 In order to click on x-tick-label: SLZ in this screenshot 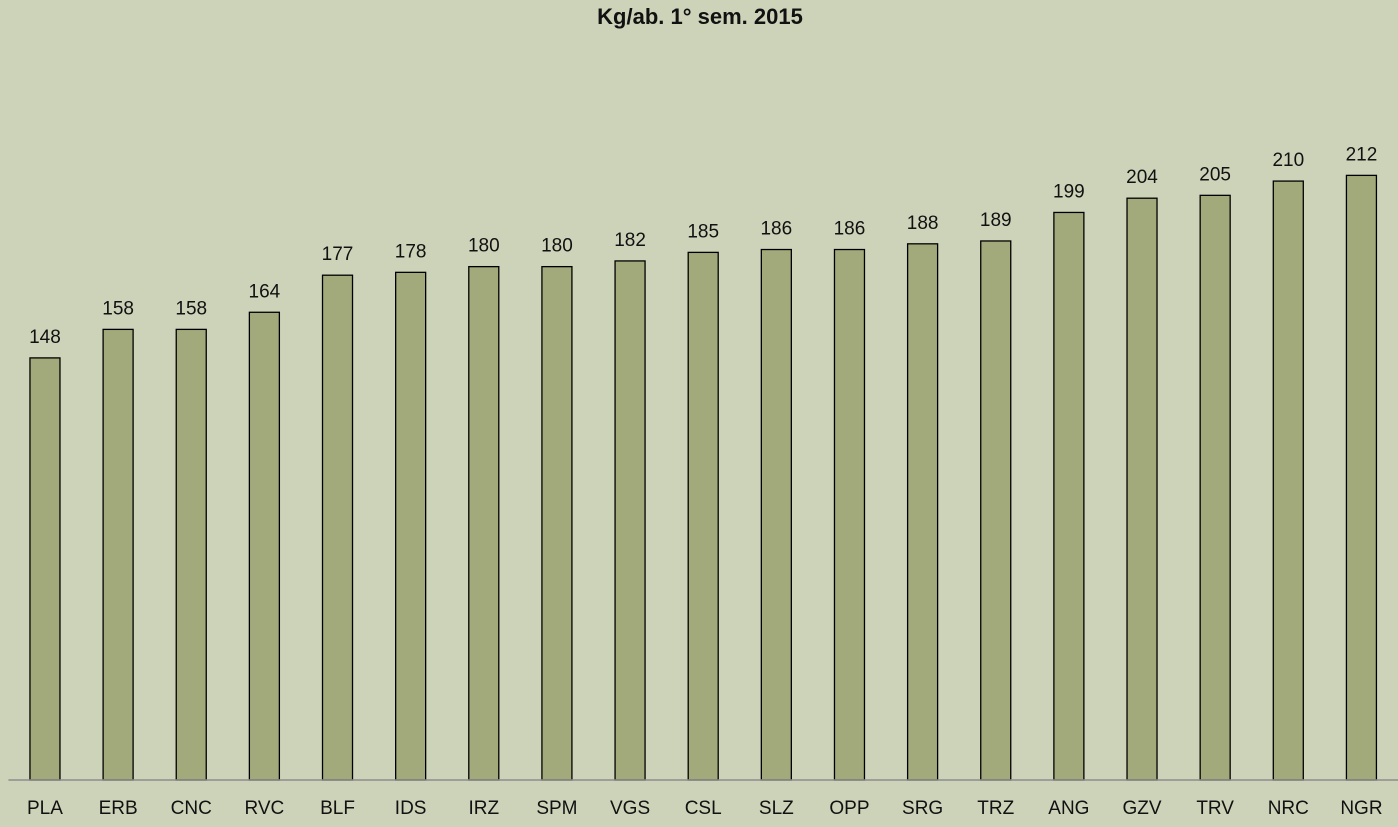, I will do `click(776, 808)`.